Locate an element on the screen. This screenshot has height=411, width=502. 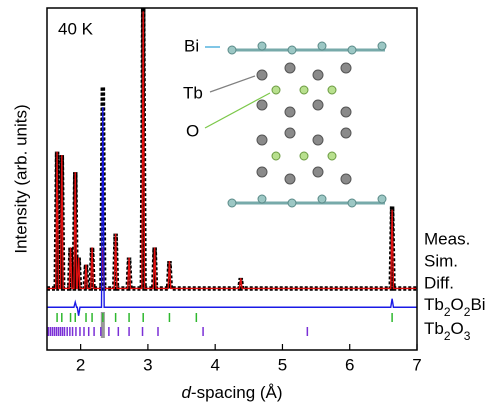
x-tick-label: 2 is located at coordinates (80, 364).